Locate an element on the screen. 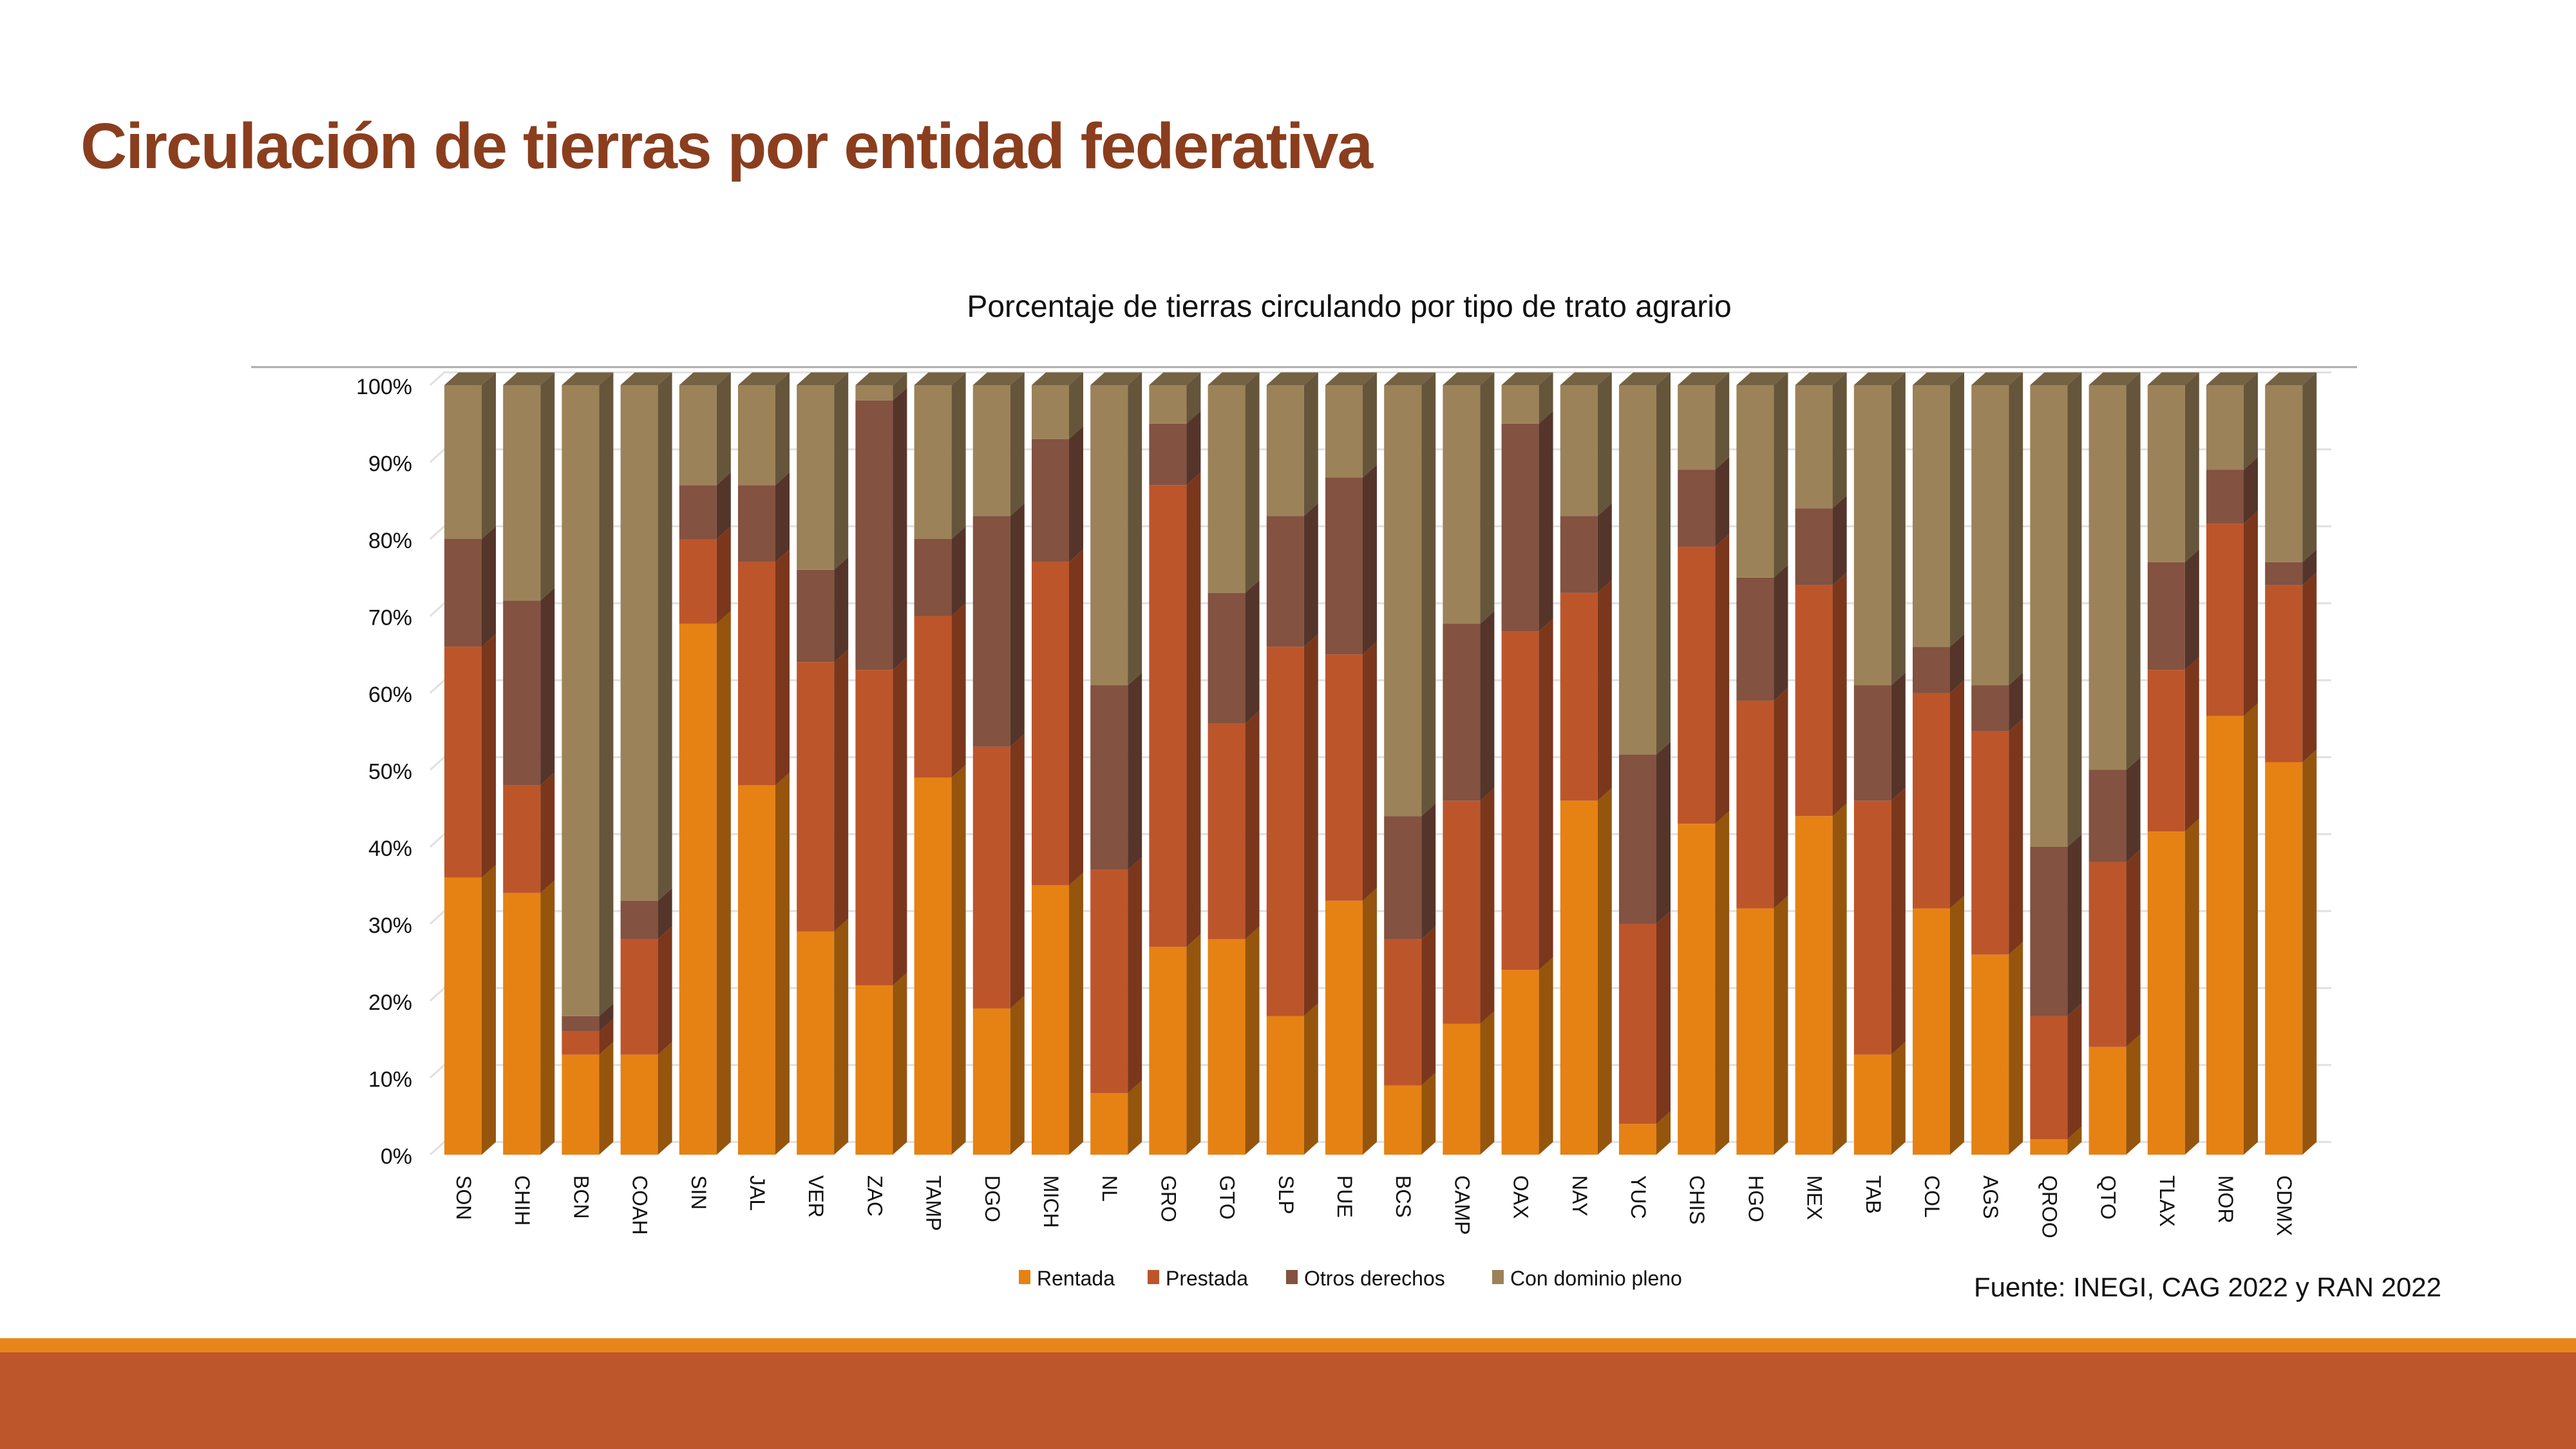  legend-item: Otros derechos is located at coordinates (1374, 1278).